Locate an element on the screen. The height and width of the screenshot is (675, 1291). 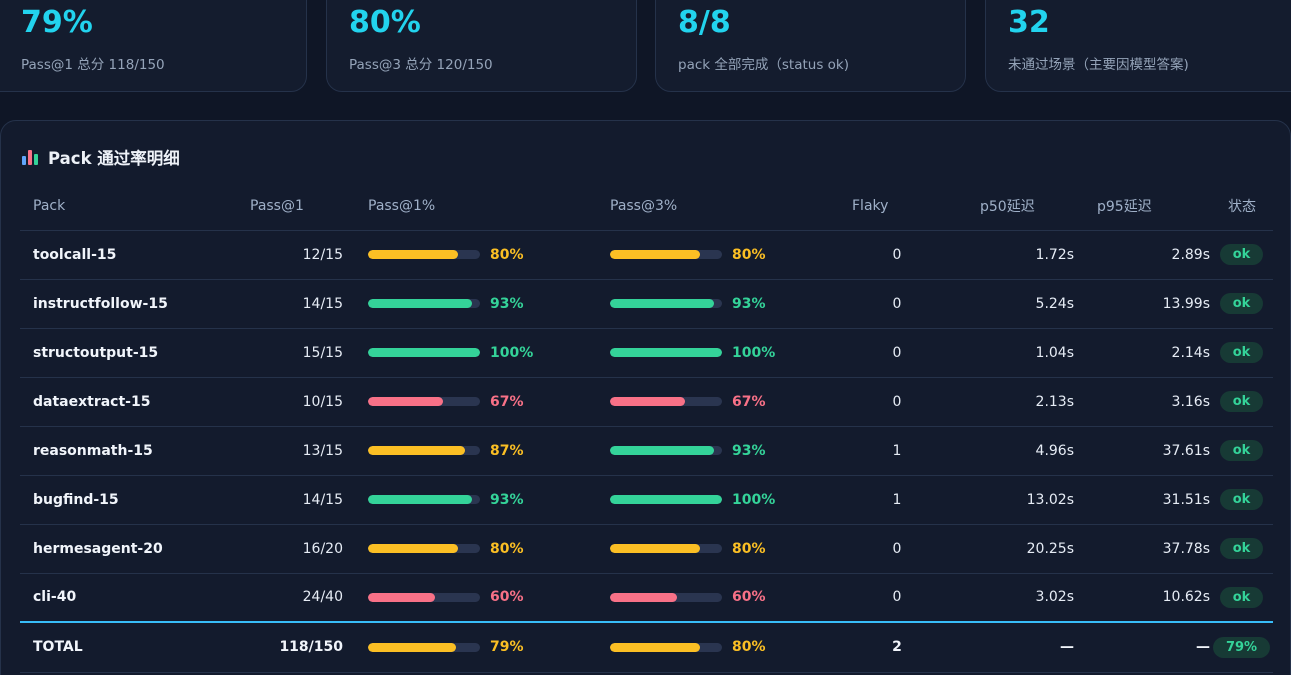
stat-value: 80% is located at coordinates (385, 22).